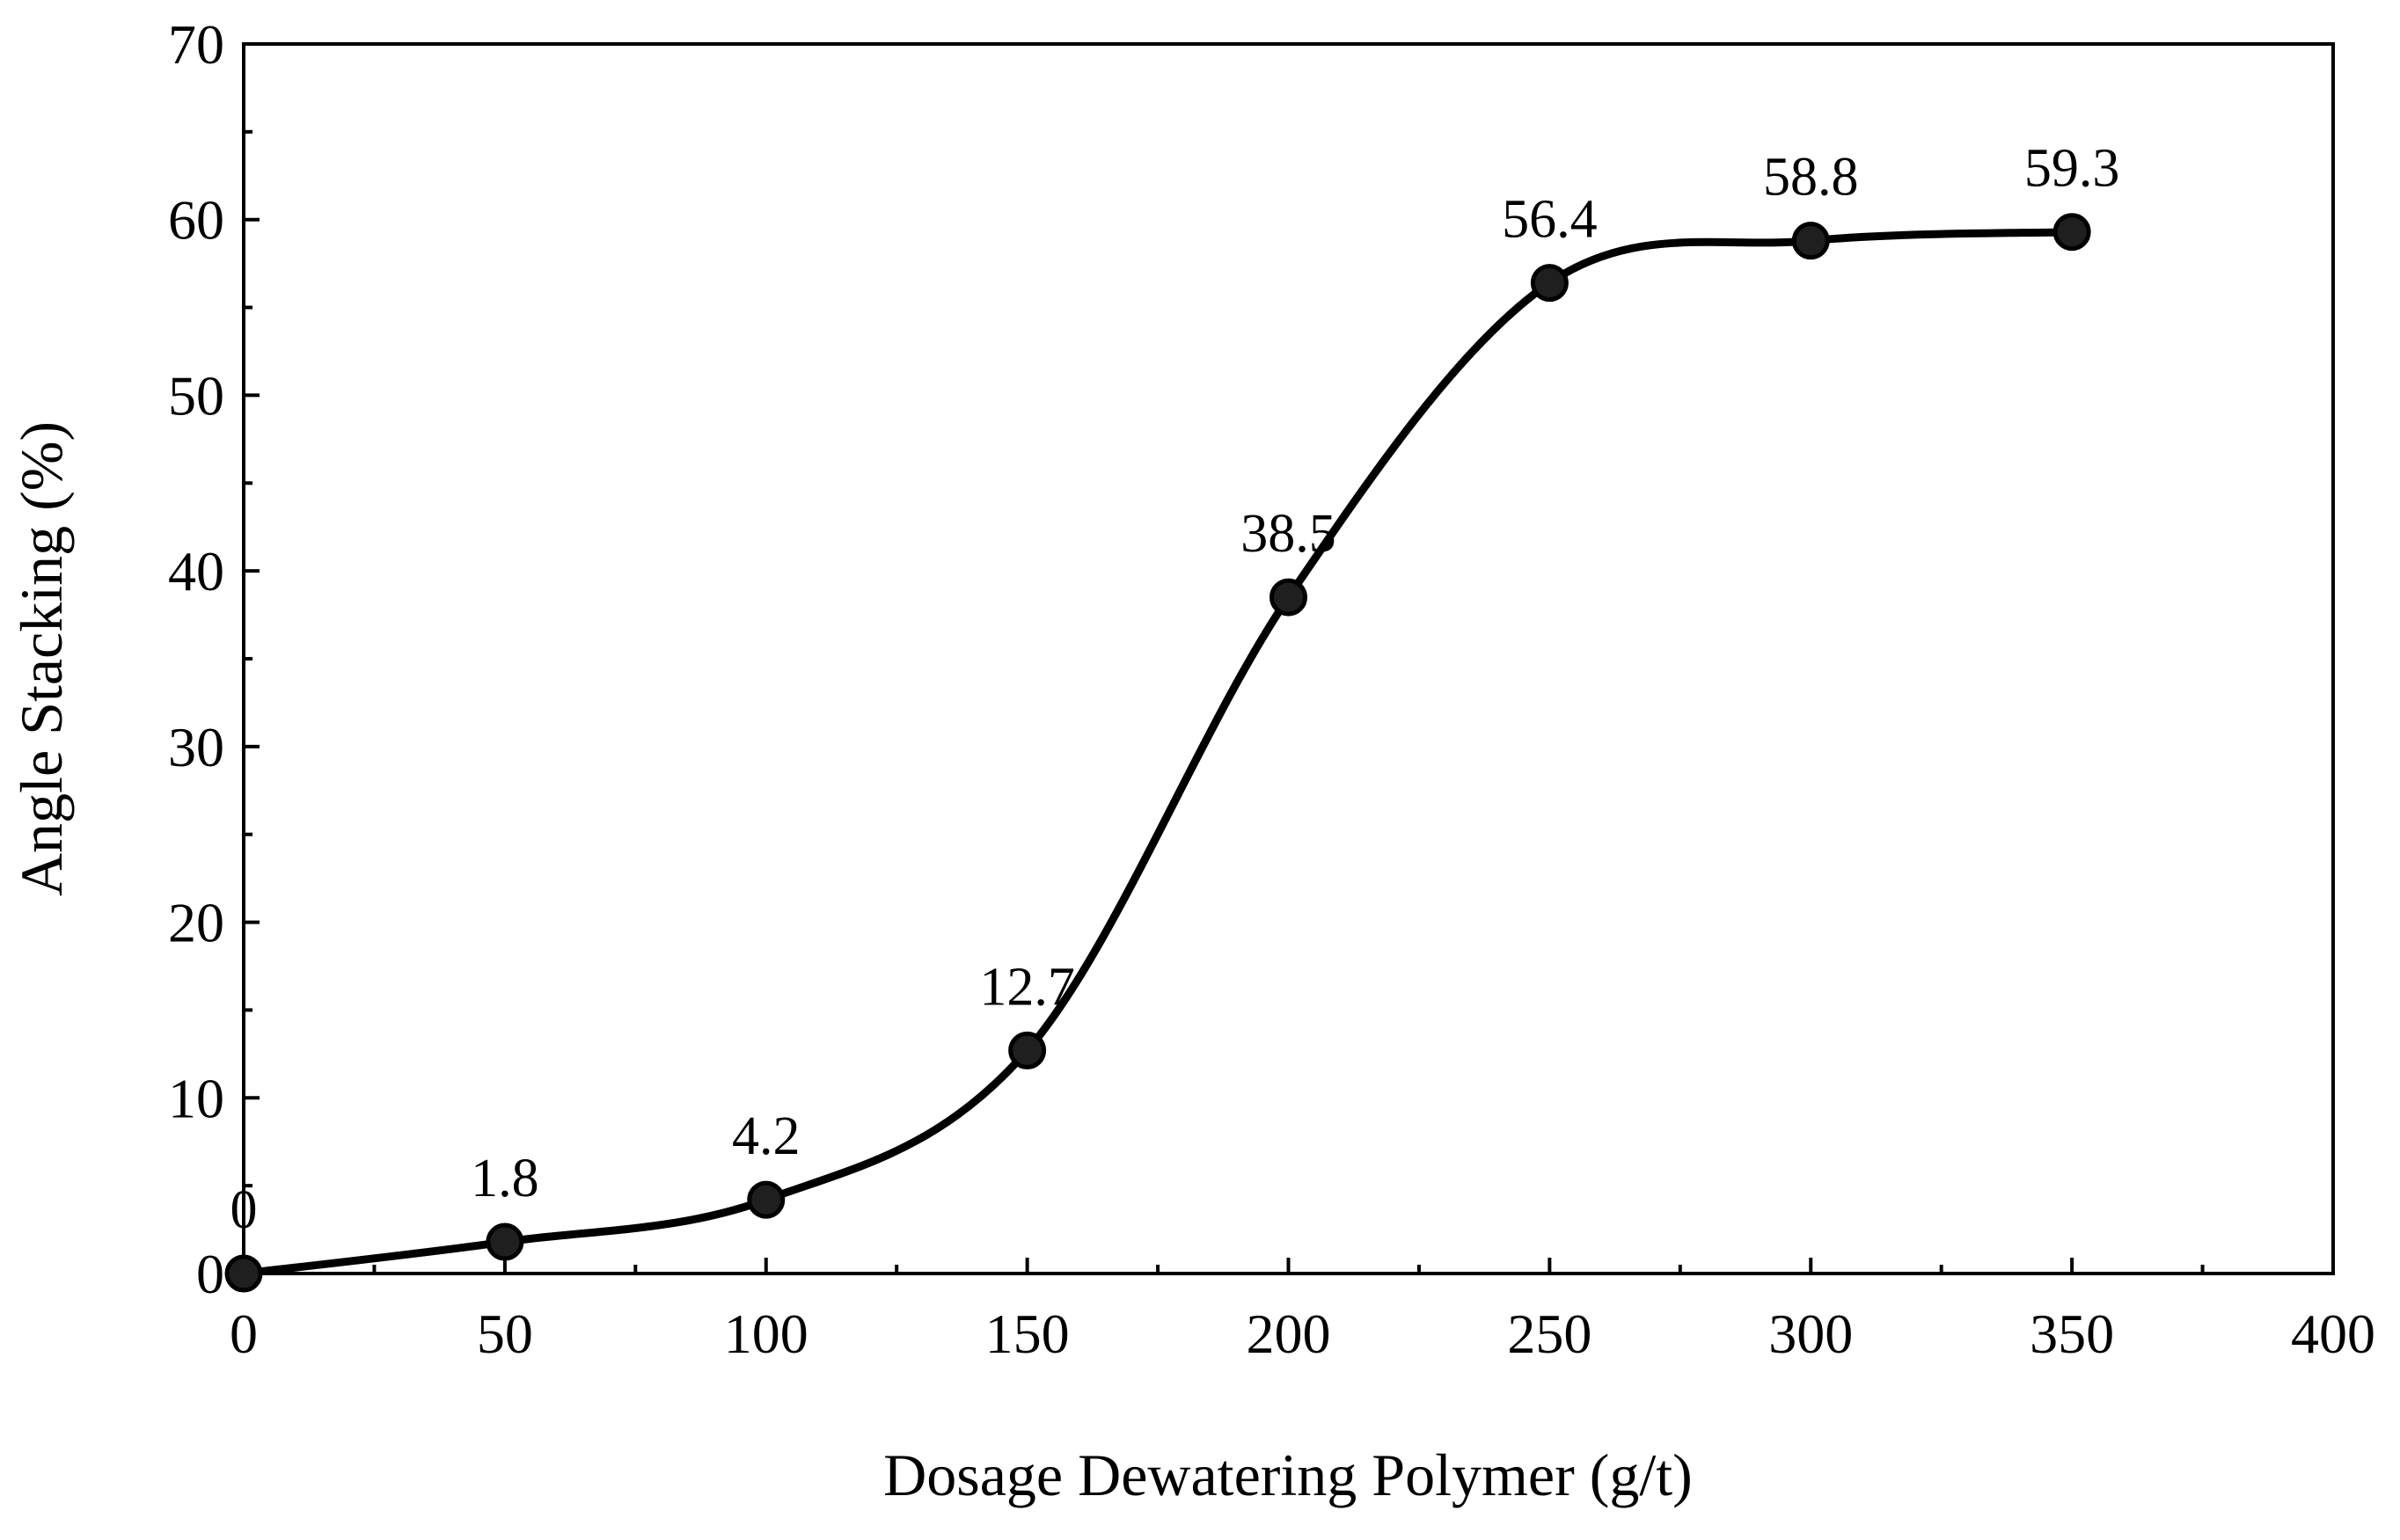 The height and width of the screenshot is (1540, 2400). I want to click on x-tick-label: 300, so click(1810, 1334).